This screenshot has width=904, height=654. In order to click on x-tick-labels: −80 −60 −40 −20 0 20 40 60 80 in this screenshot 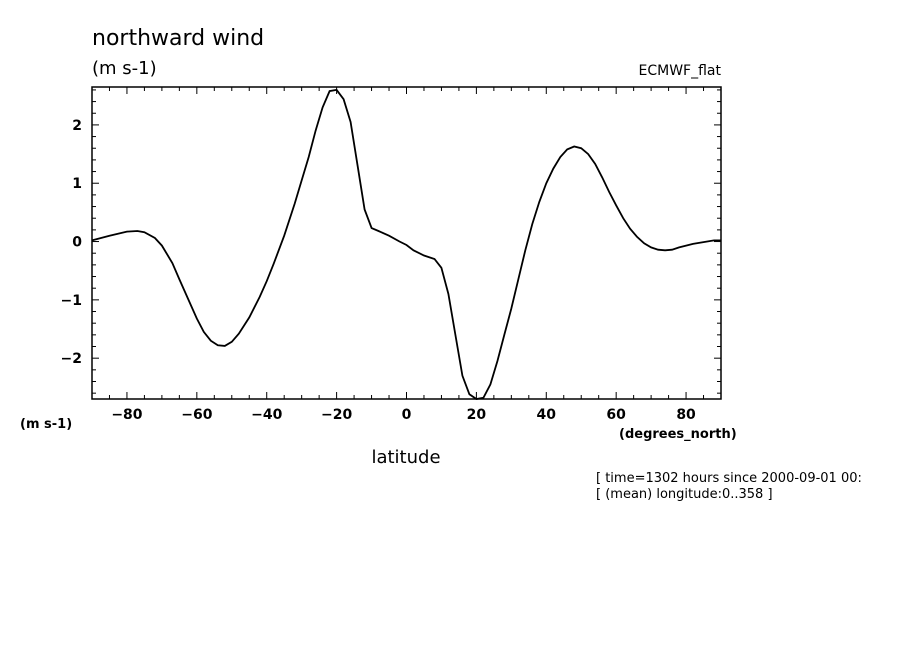, I will do `click(403, 415)`.